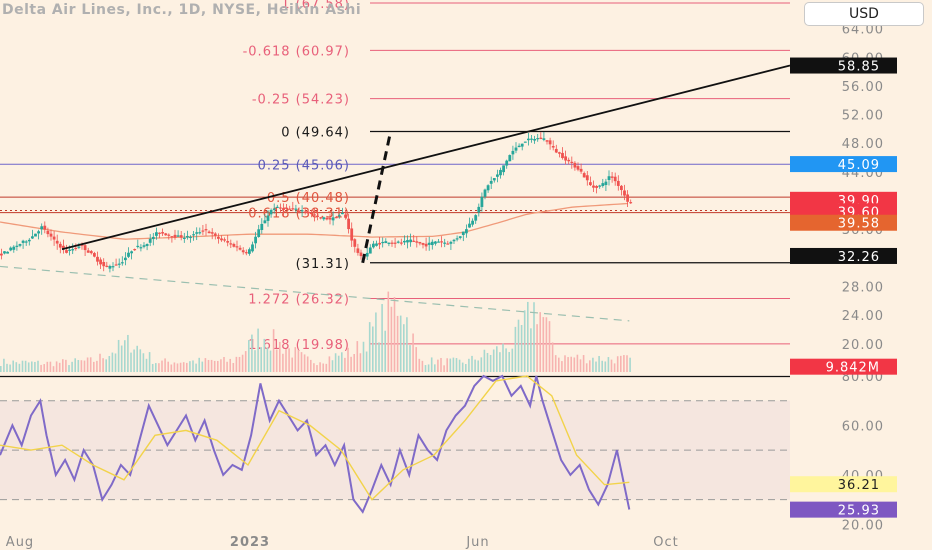  Describe the element at coordinates (863, 287) in the screenshot. I see `price-axis-tick: 28.00` at that location.